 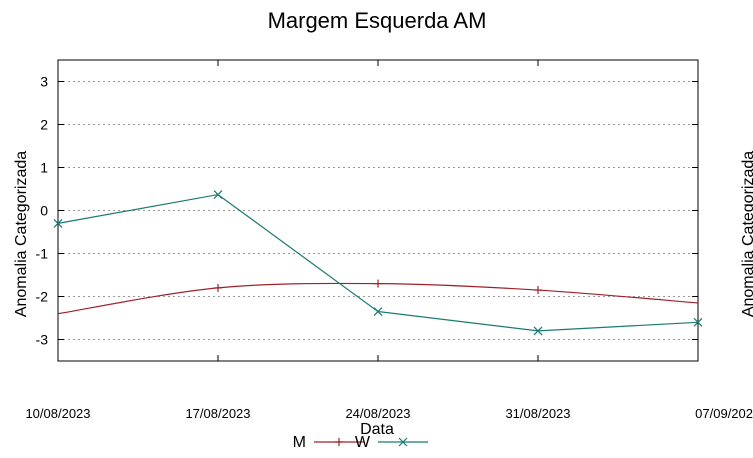 What do you see at coordinates (724, 413) in the screenshot?
I see `x-tick-label: 07/09/202` at bounding box center [724, 413].